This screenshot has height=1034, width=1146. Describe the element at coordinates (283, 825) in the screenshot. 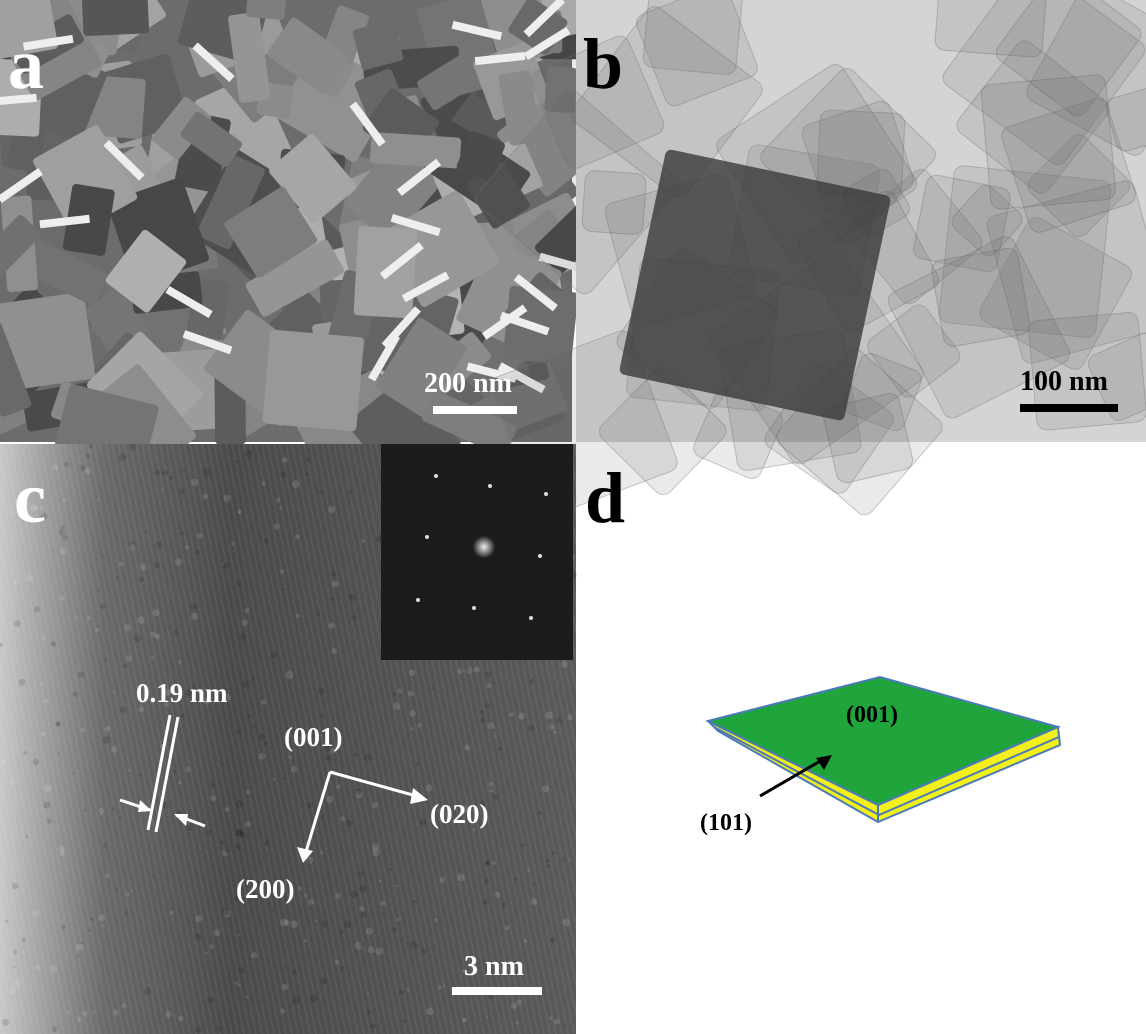

I see `arrowheads` at that location.